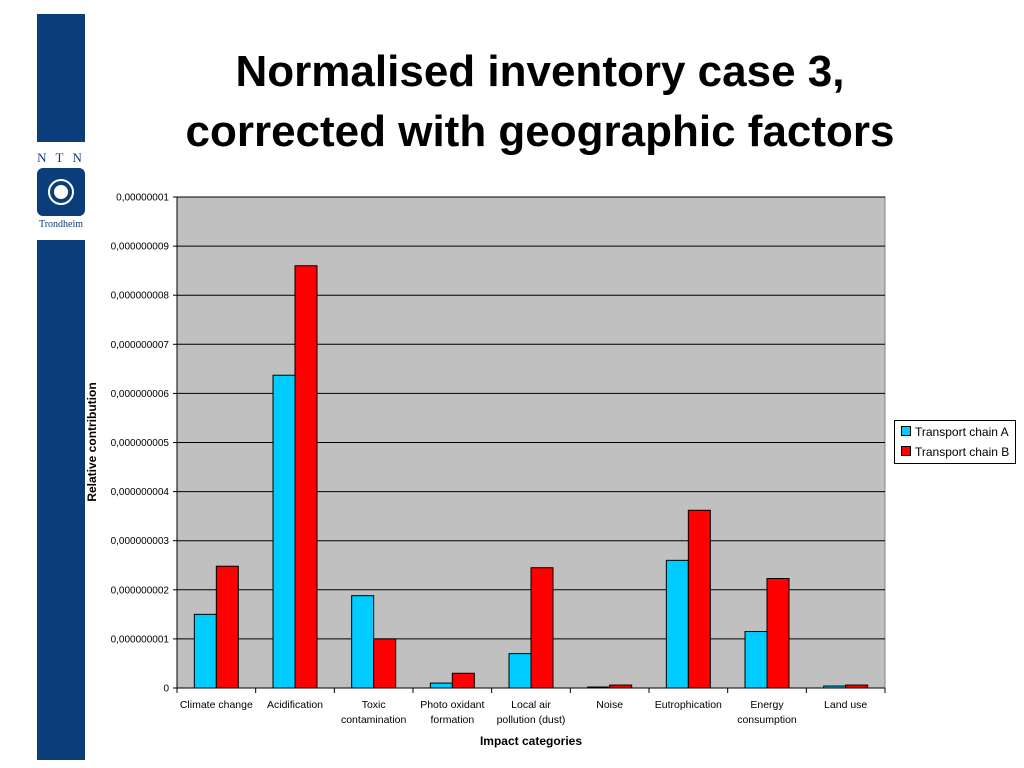 This screenshot has width=1024, height=768. What do you see at coordinates (140, 541) in the screenshot?
I see `y-tick-label: 0,000000003` at bounding box center [140, 541].